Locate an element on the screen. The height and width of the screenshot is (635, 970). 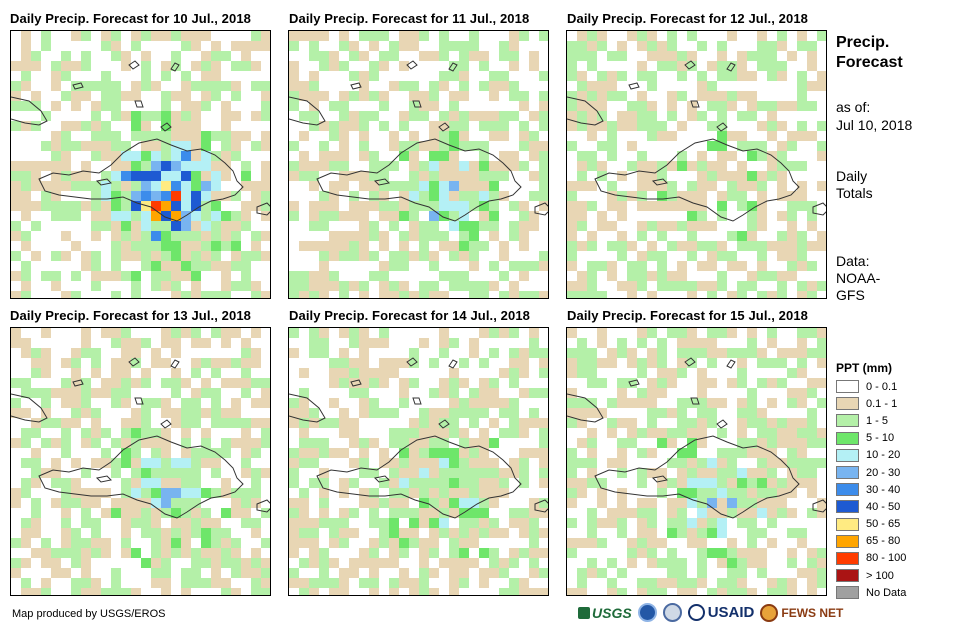
panel-title-1: Daily Precip. Forecast for 10 Jul., 2018 is located at coordinates (131, 18).